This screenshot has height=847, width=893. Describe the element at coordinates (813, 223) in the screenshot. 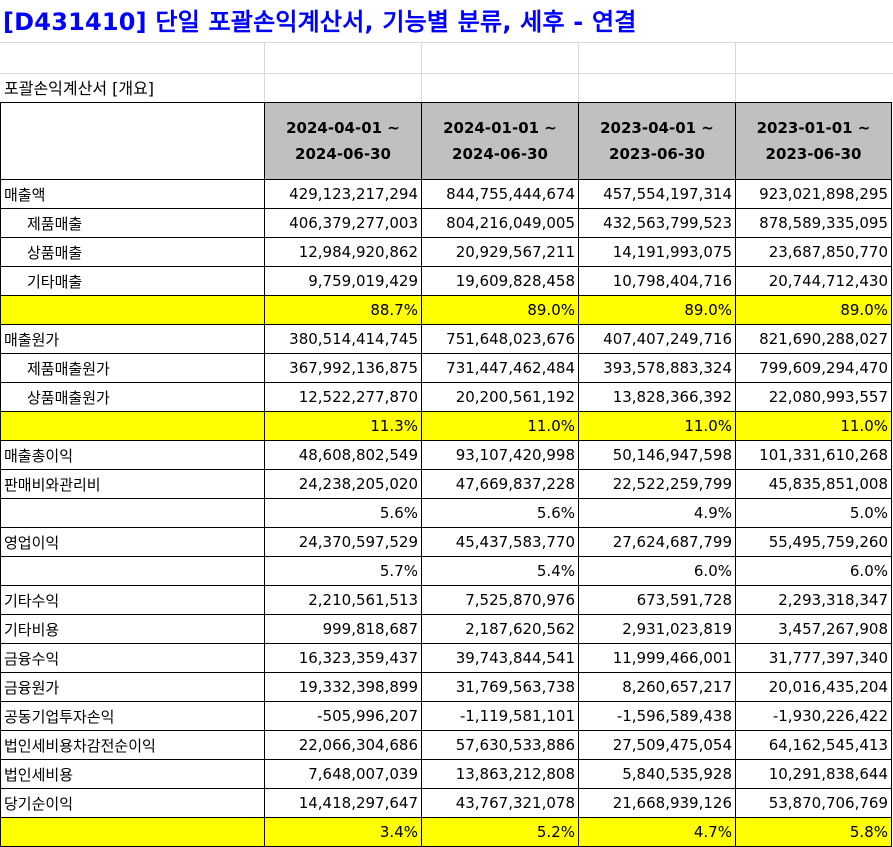

I see `value-cell: 878,589,335,095` at that location.